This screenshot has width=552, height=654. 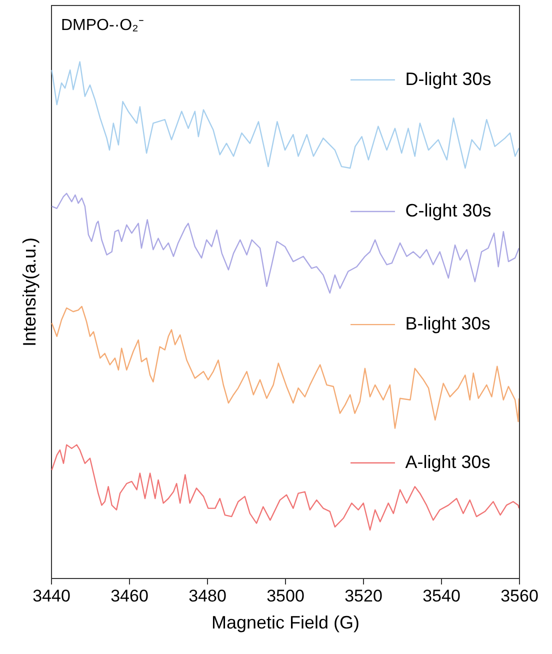 I want to click on x-tick-label: 3560, so click(x=519, y=596).